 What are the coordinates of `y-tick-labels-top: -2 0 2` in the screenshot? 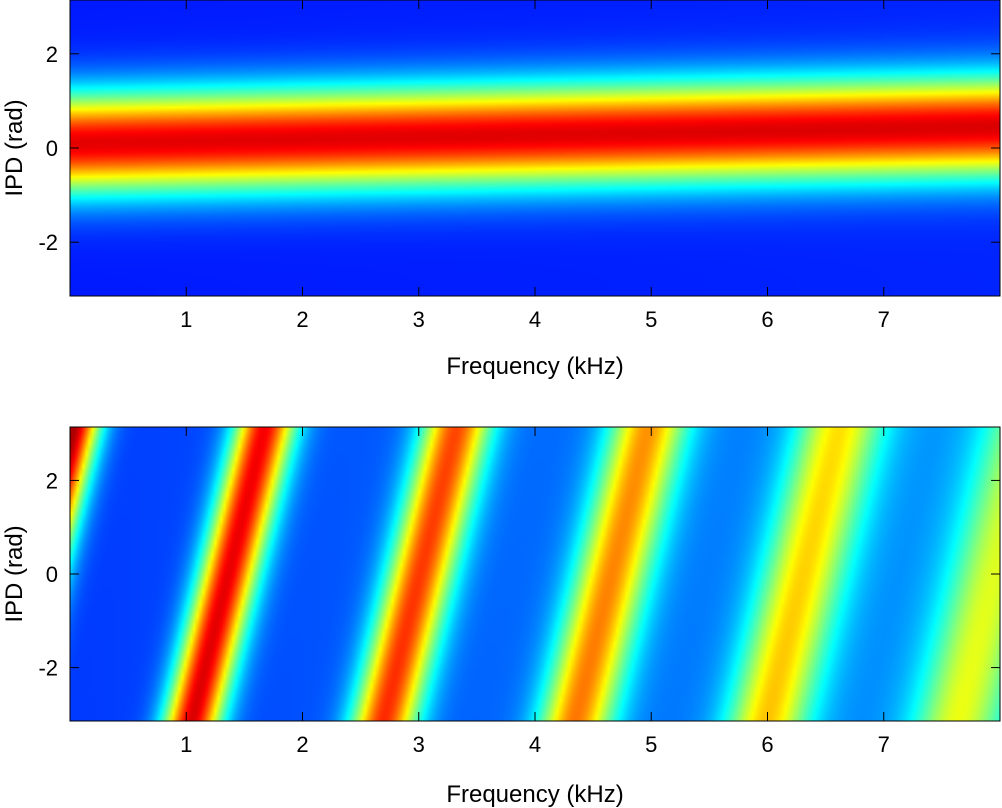 It's located at (48, 148).